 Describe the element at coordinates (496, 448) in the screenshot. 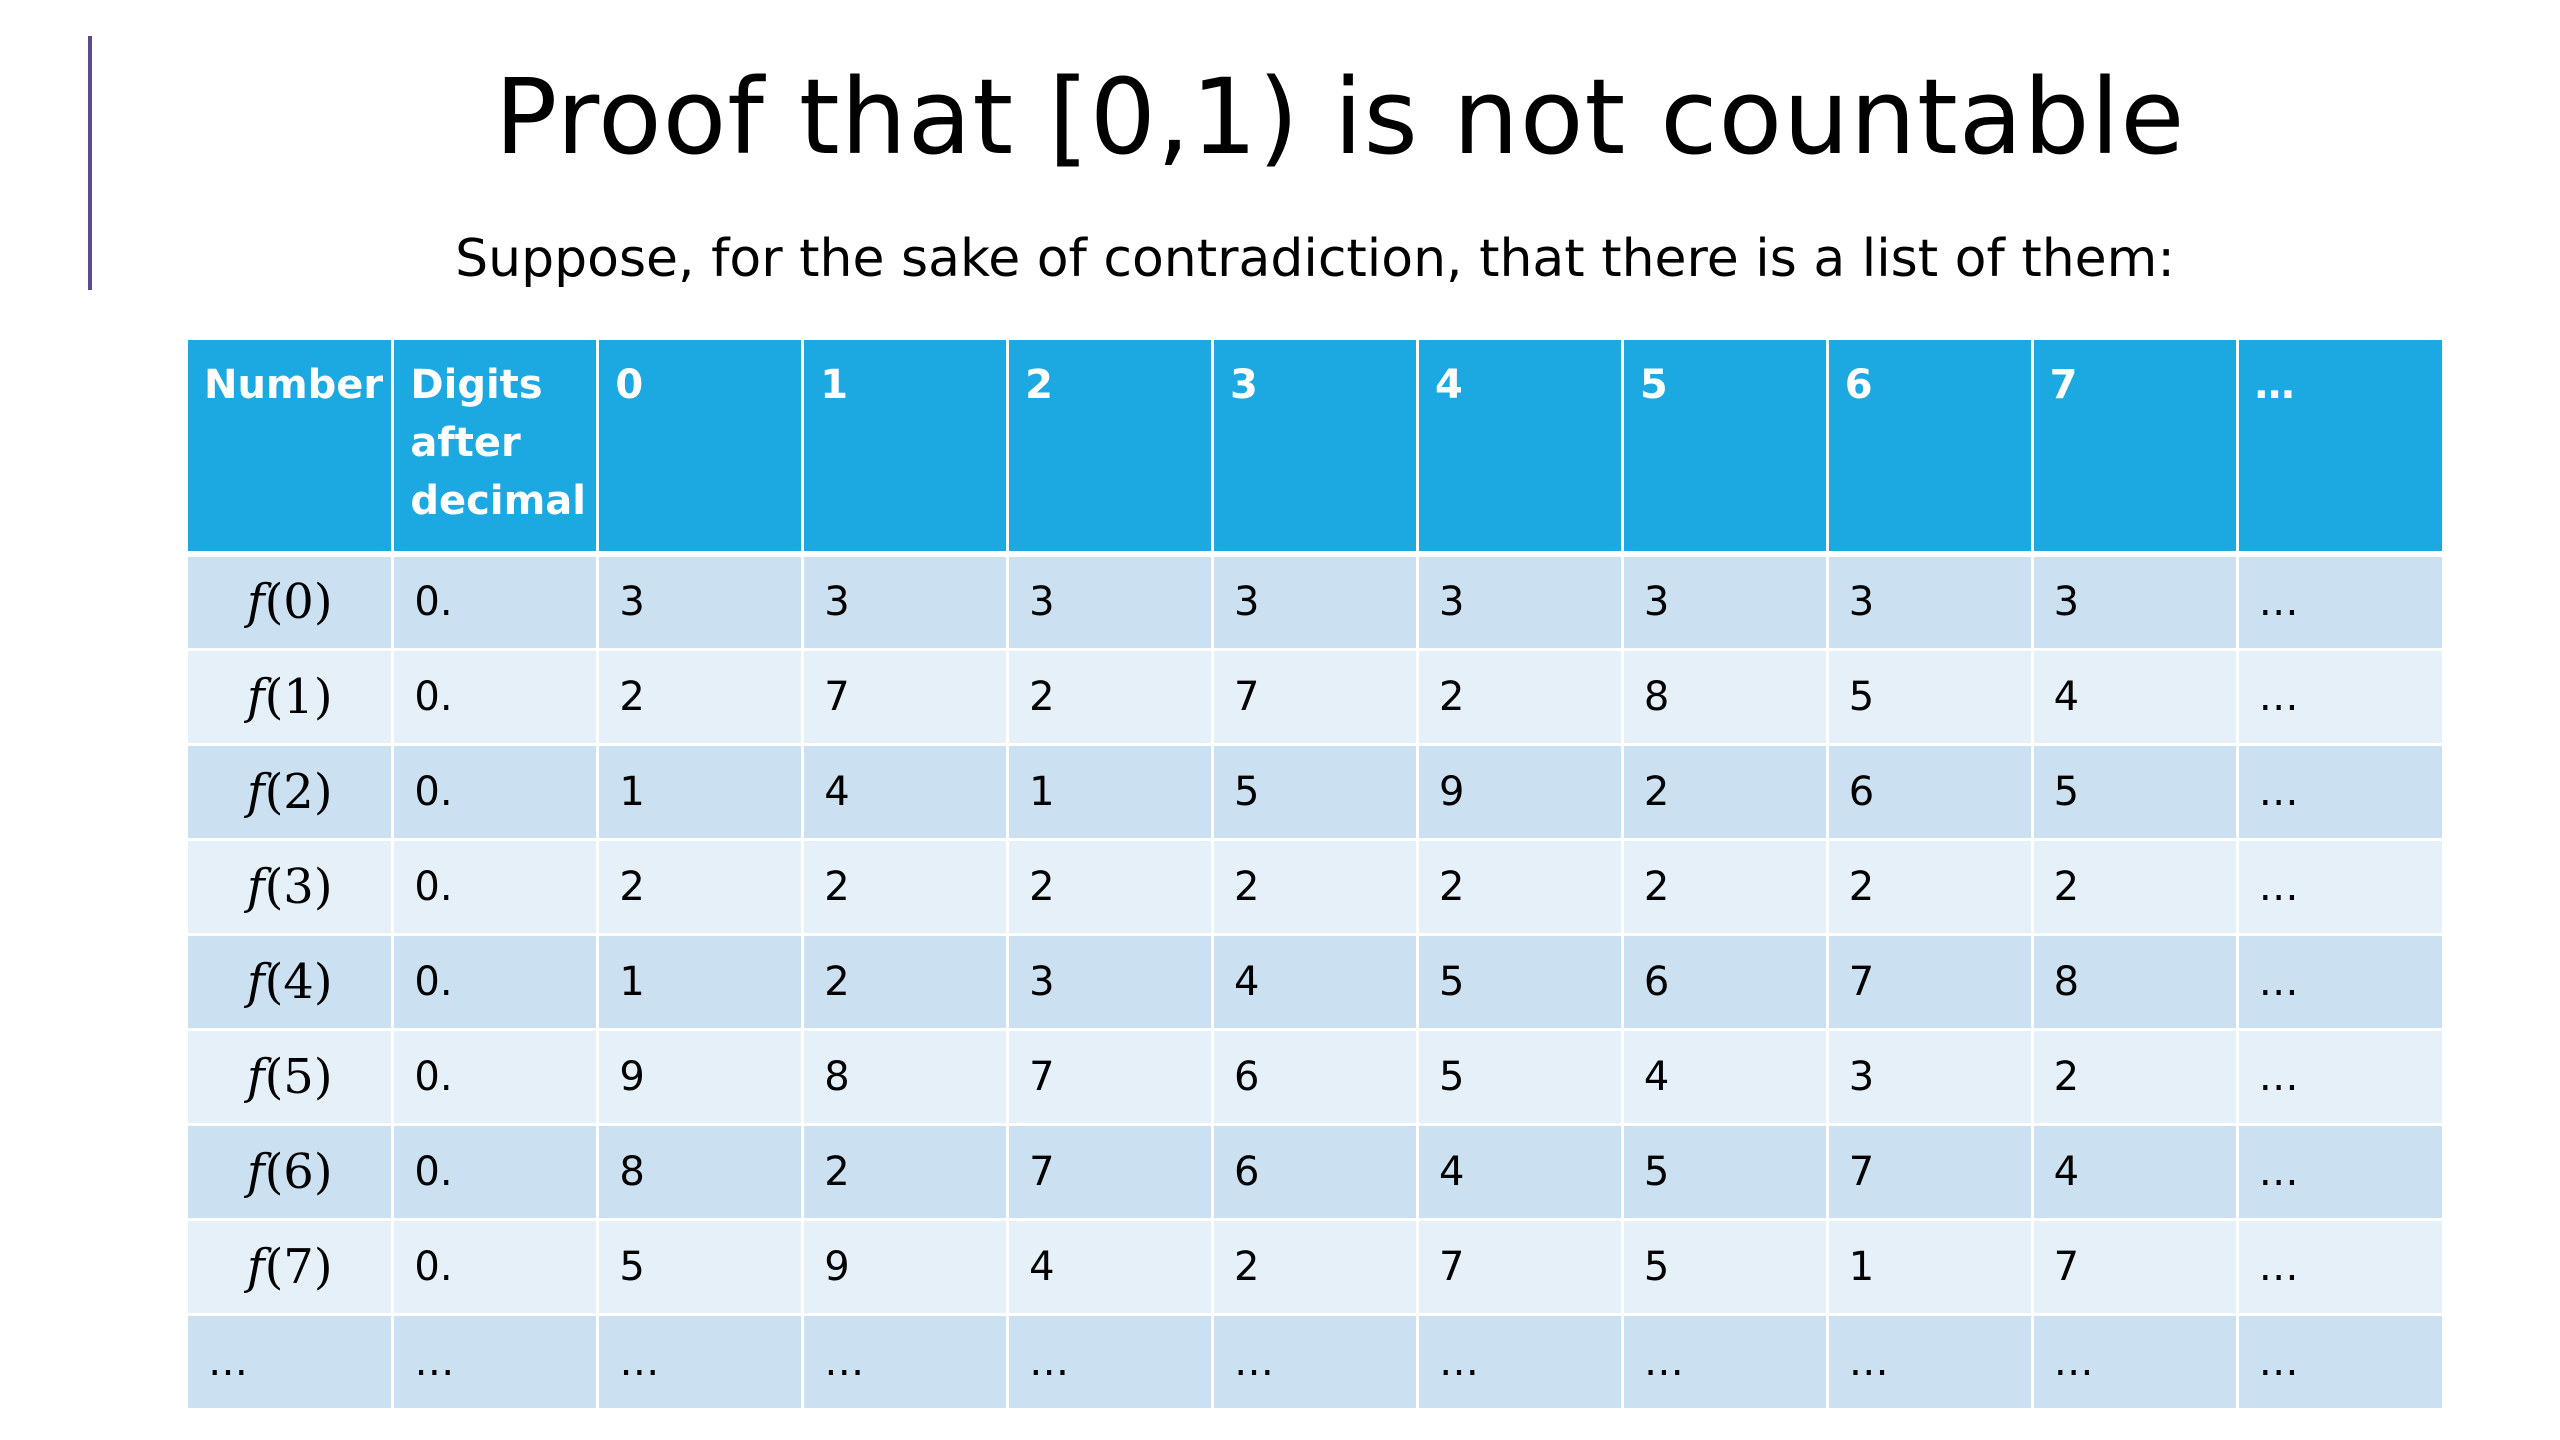

I see `header-digits-after-decimal: Digits after decimal` at that location.